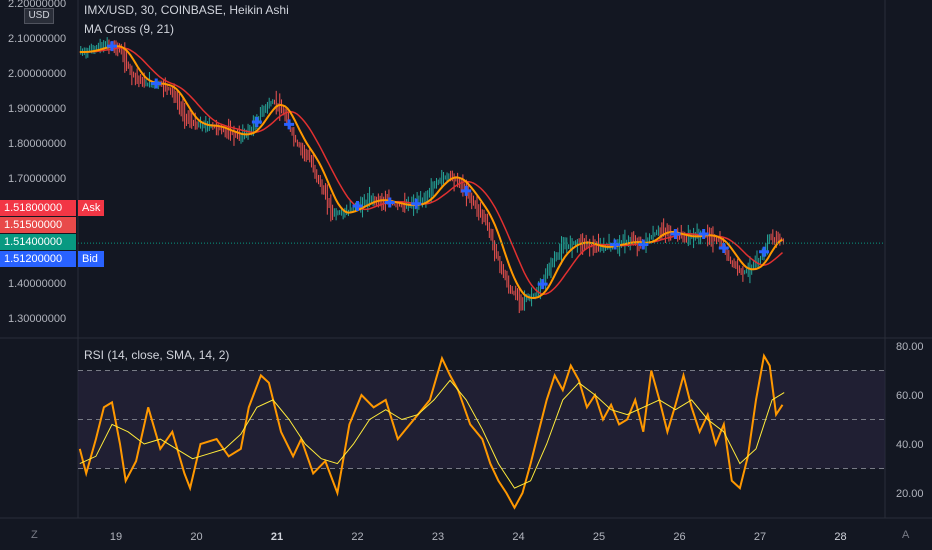 Image resolution: width=932 pixels, height=550 pixels. What do you see at coordinates (38, 225) in the screenshot?
I see `ask2-price-badge: 1.51500000` at bounding box center [38, 225].